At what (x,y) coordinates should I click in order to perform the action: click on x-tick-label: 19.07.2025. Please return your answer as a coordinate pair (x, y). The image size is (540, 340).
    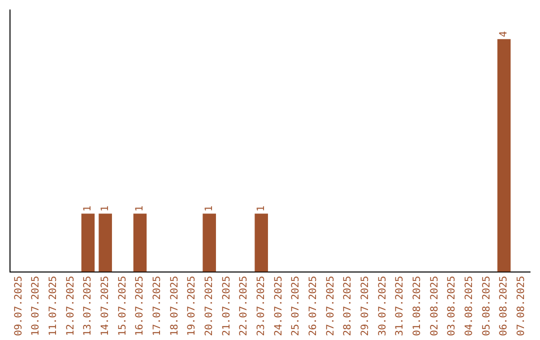
    Looking at the image, I should click on (192, 306).